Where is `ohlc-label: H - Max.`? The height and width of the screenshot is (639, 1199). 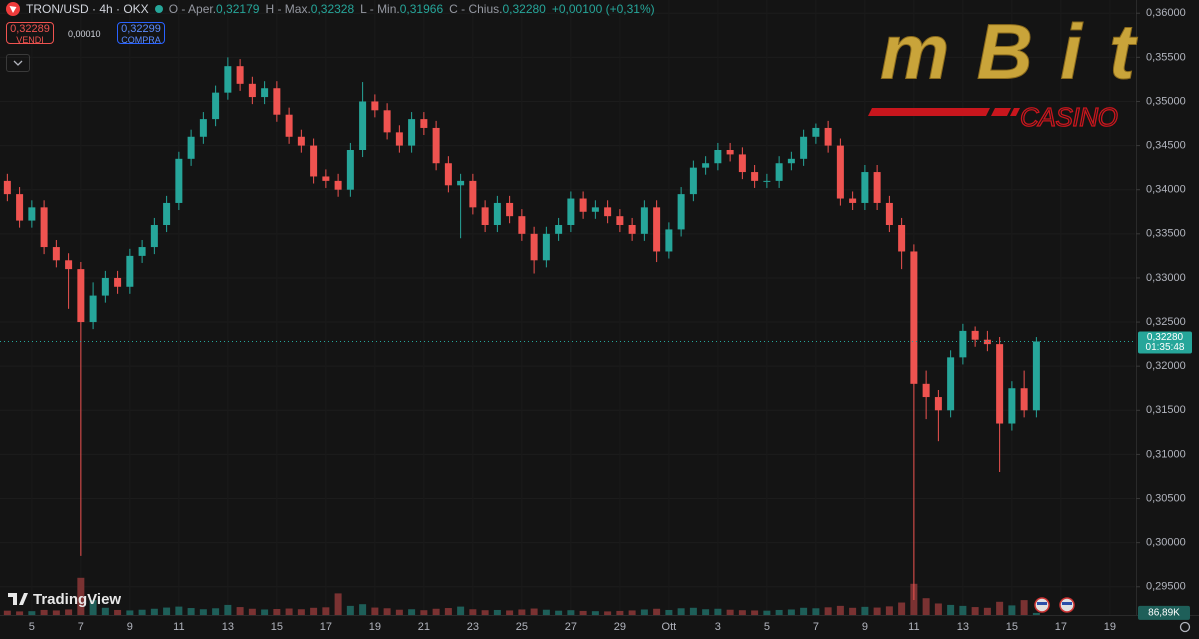
ohlc-label: H - Max. is located at coordinates (288, 9).